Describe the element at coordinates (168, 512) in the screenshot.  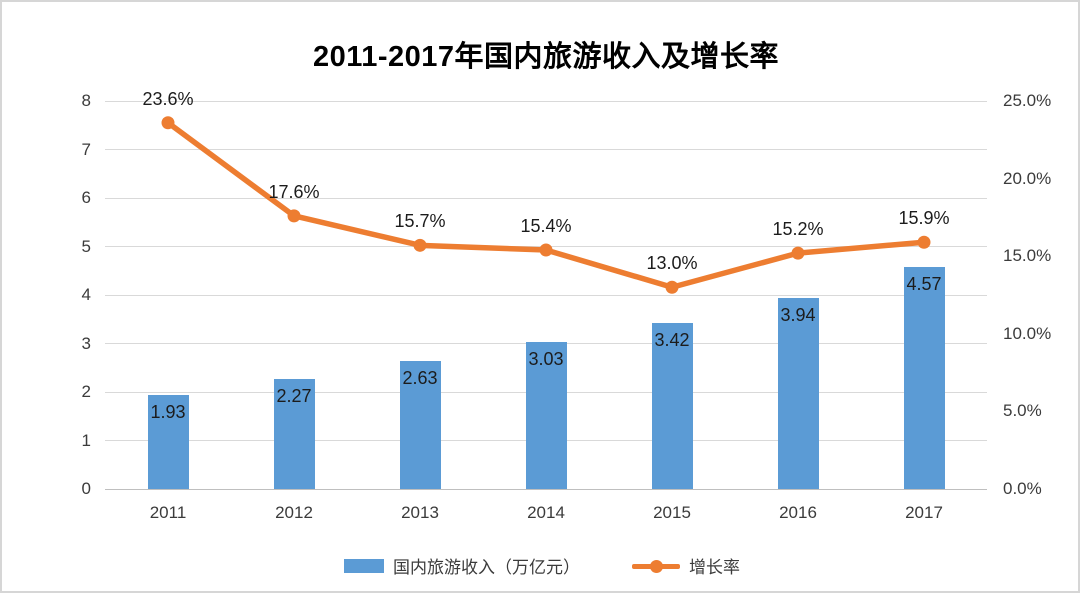
I see `x-axis-tick: 2011` at that location.